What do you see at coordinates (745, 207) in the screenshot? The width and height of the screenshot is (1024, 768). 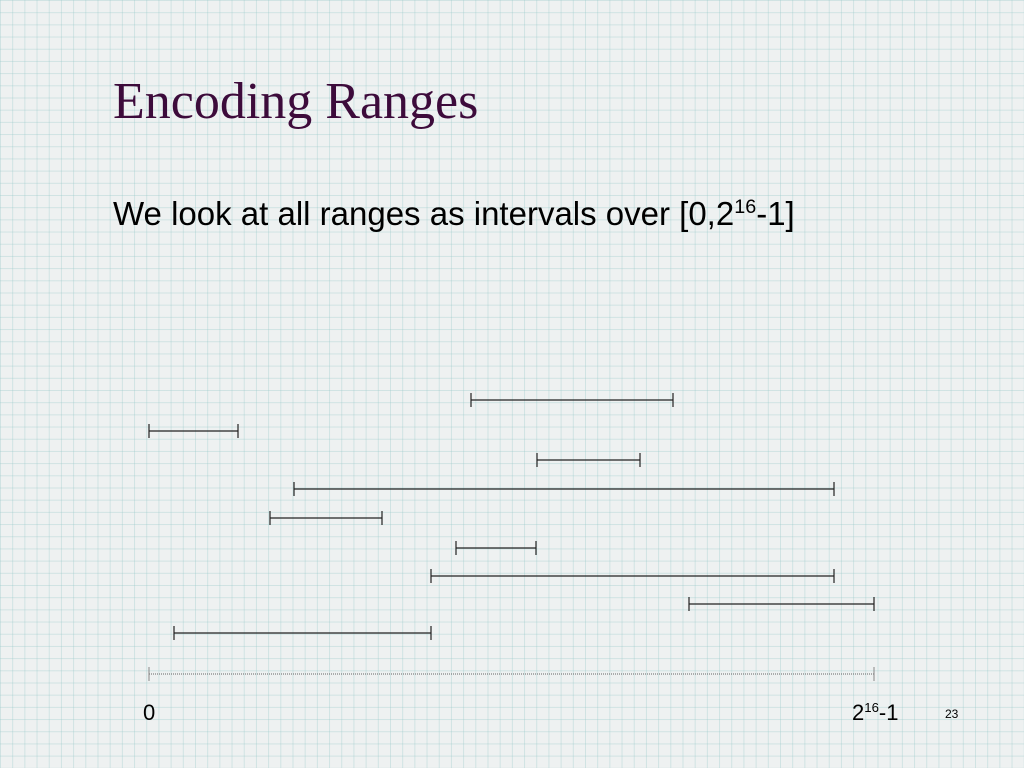 I see `body-superscript: 16` at bounding box center [745, 207].